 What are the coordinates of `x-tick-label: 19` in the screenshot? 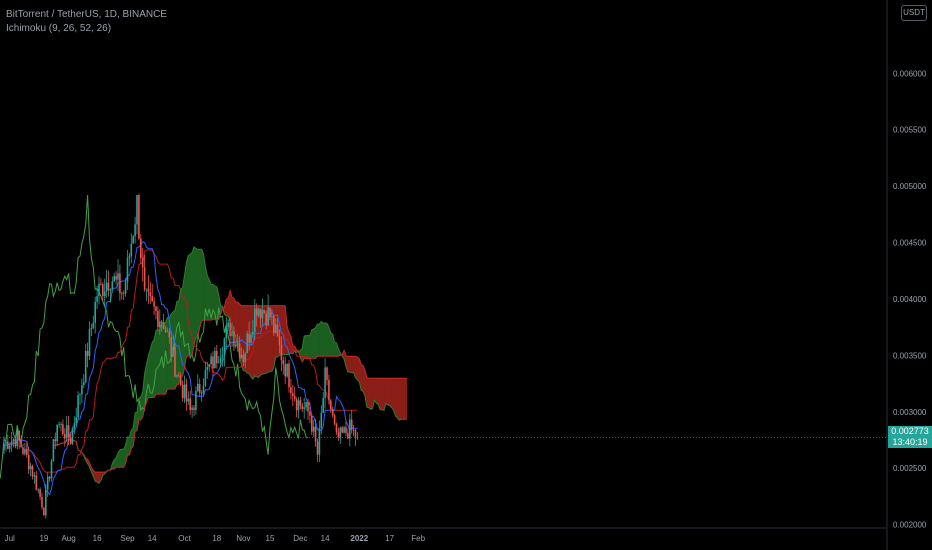 It's located at (43, 538).